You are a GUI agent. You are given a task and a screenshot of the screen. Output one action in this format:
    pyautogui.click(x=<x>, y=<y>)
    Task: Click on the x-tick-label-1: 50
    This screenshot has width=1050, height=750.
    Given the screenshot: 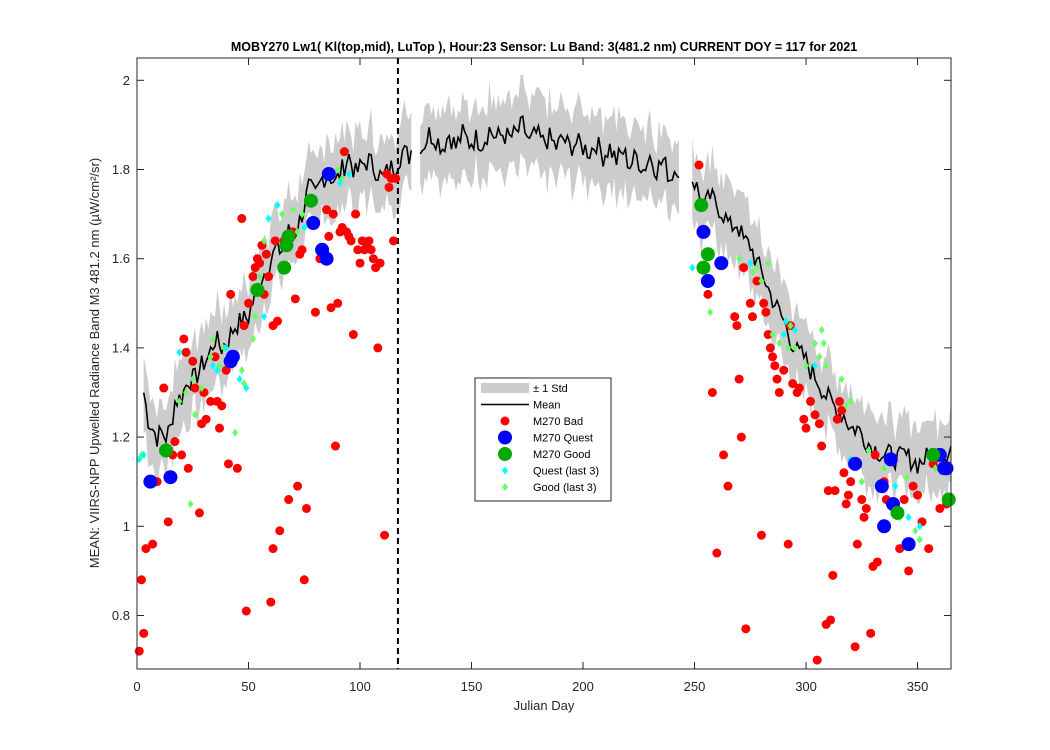 What is the action you would take?
    pyautogui.click(x=248, y=686)
    